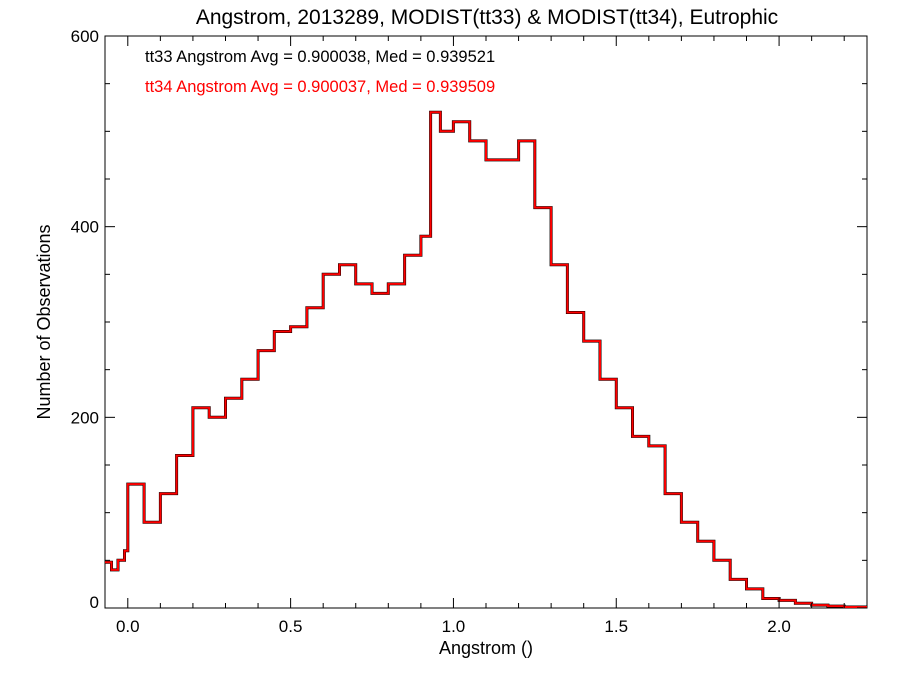  I want to click on y-axis-label: Number of Observations, so click(44, 321).